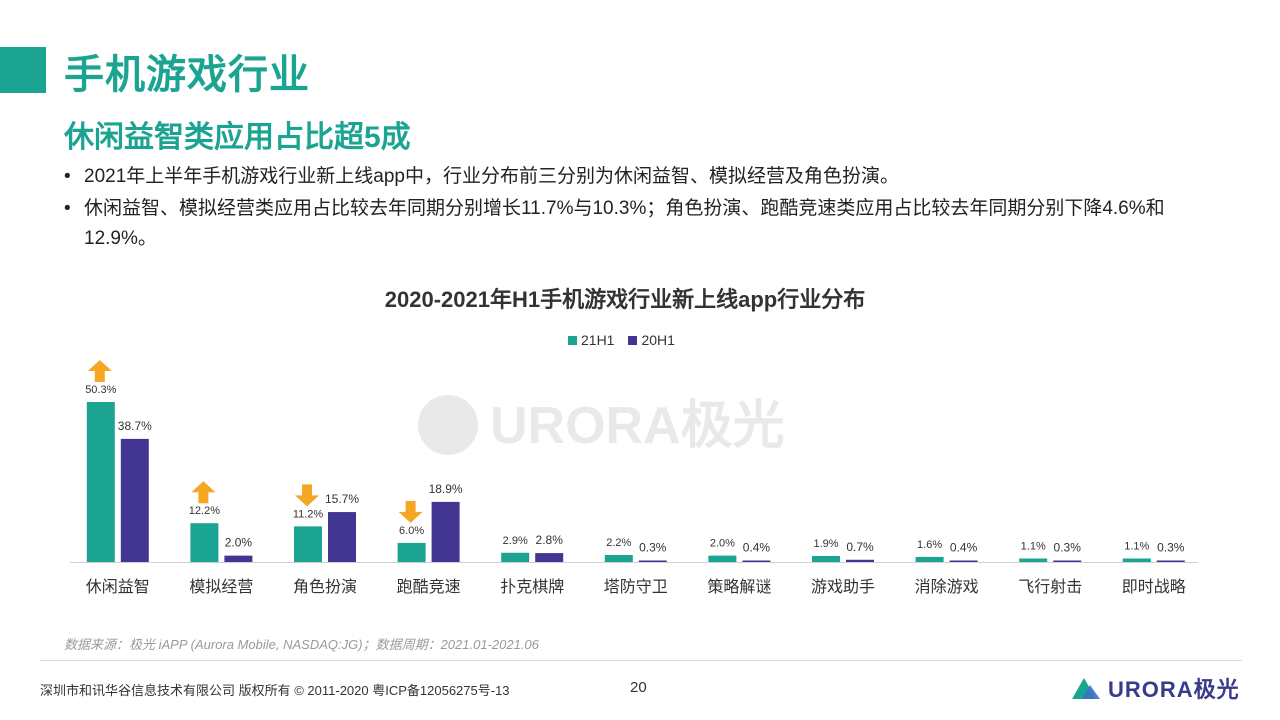 This screenshot has width=1280, height=720. What do you see at coordinates (515, 541) in the screenshot?
I see `data-label: 2.9%` at bounding box center [515, 541].